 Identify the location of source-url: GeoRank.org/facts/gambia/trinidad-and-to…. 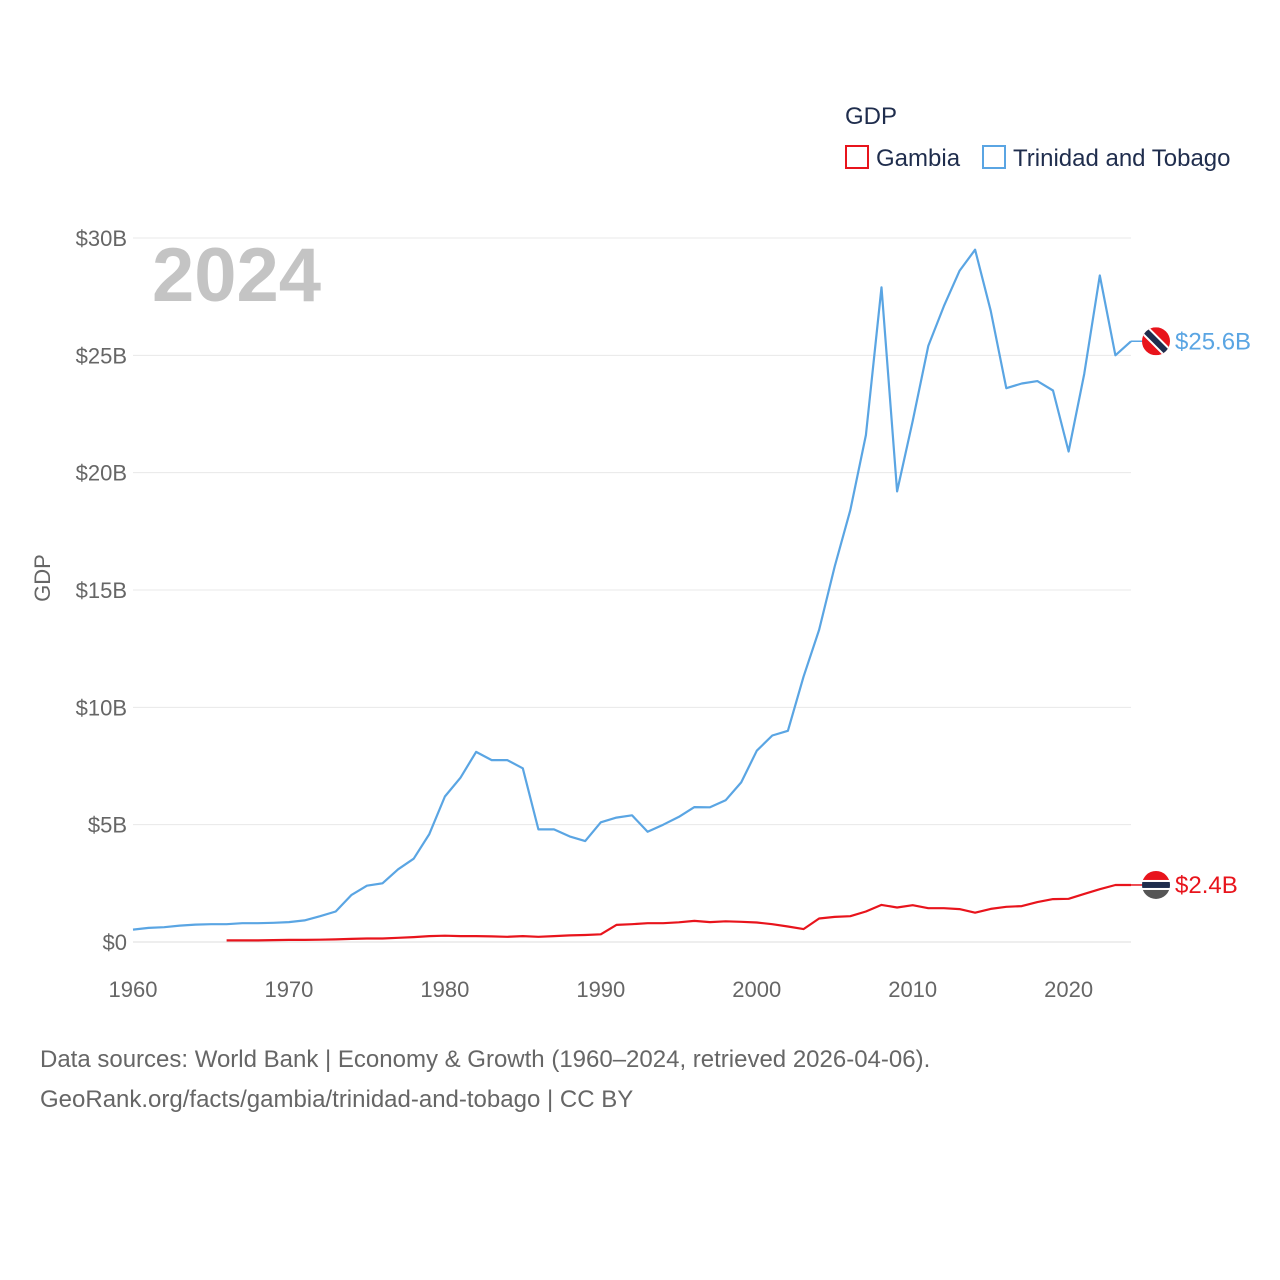
(337, 1099).